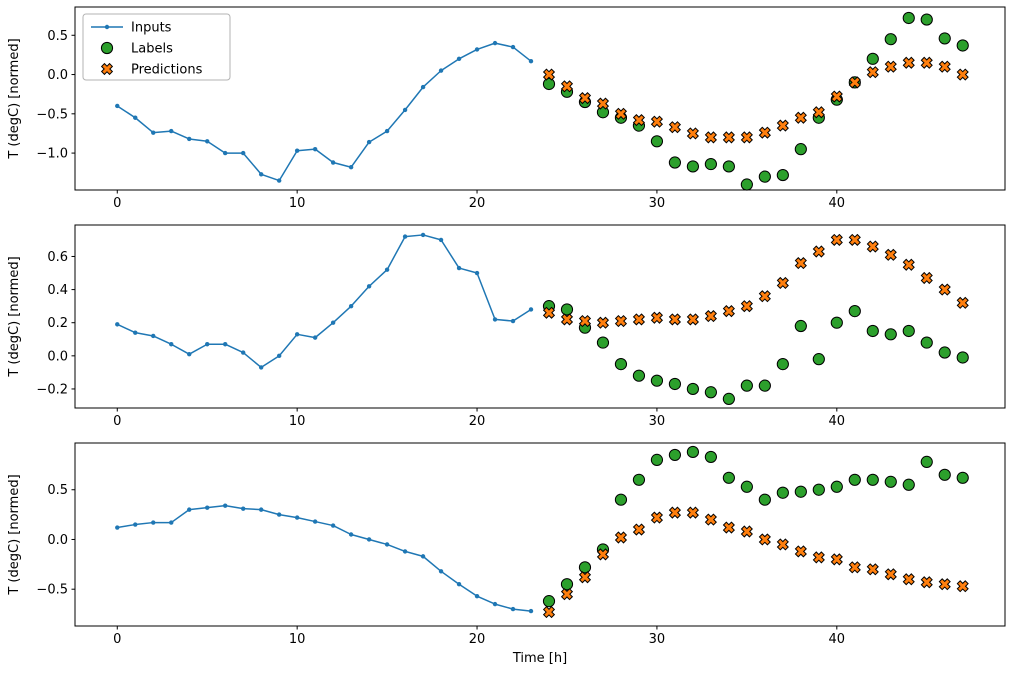 The height and width of the screenshot is (683, 1012). Describe the element at coordinates (479, 636) in the screenshot. I see `x-axis-ticks: 0 10 20 30 40` at that location.